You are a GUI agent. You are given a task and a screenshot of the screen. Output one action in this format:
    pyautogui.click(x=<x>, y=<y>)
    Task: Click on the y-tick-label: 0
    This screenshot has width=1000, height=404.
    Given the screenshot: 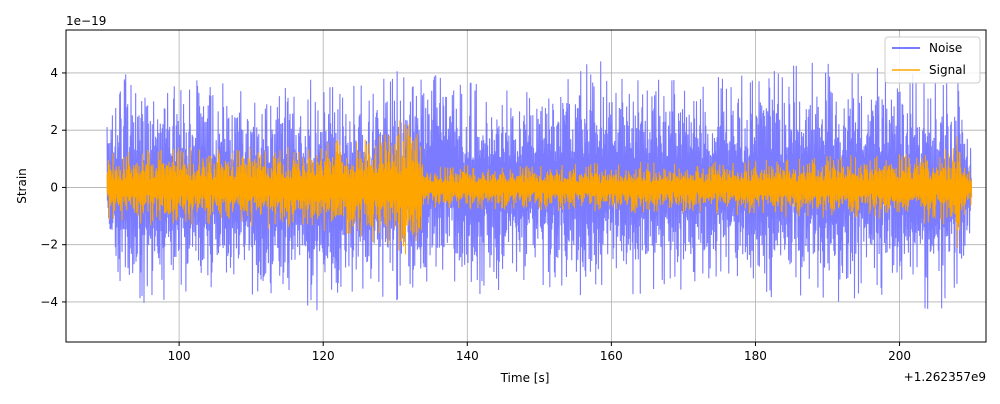 What is the action you would take?
    pyautogui.click(x=54, y=187)
    